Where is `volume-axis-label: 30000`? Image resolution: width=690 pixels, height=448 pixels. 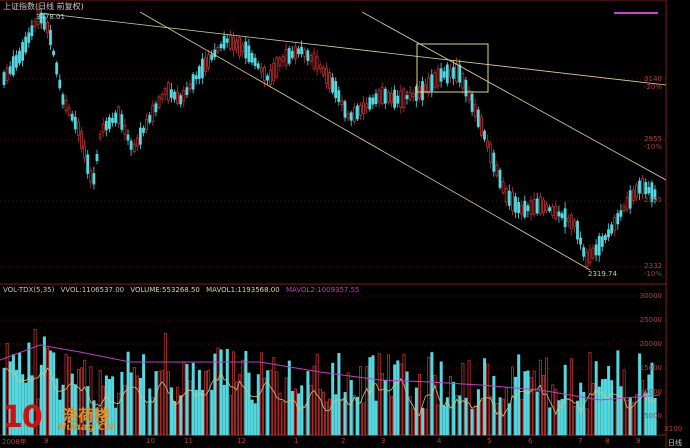 volume-axis-label: 30000 is located at coordinates (650, 296).